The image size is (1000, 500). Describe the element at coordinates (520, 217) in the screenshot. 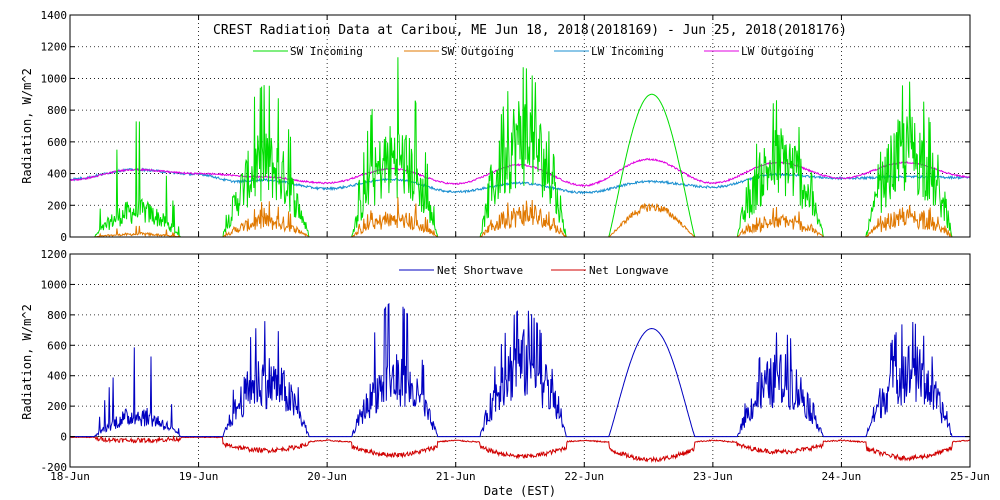

I see `series-sw-outgoing` at that location.